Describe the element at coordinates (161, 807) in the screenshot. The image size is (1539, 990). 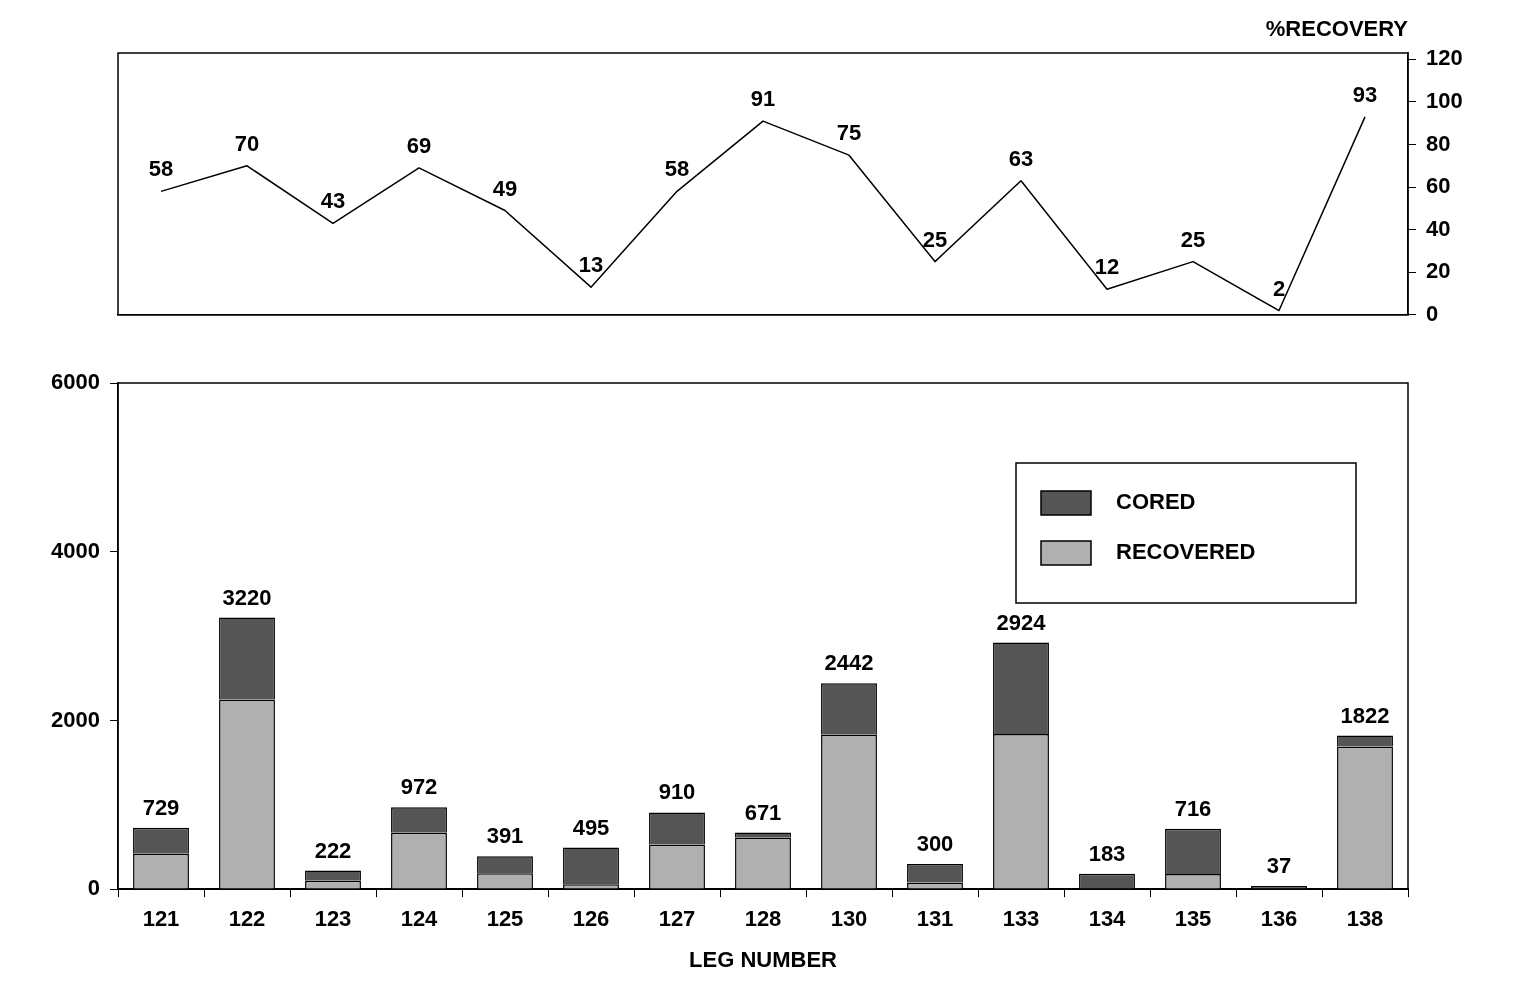
I see `total-label: 729` at that location.